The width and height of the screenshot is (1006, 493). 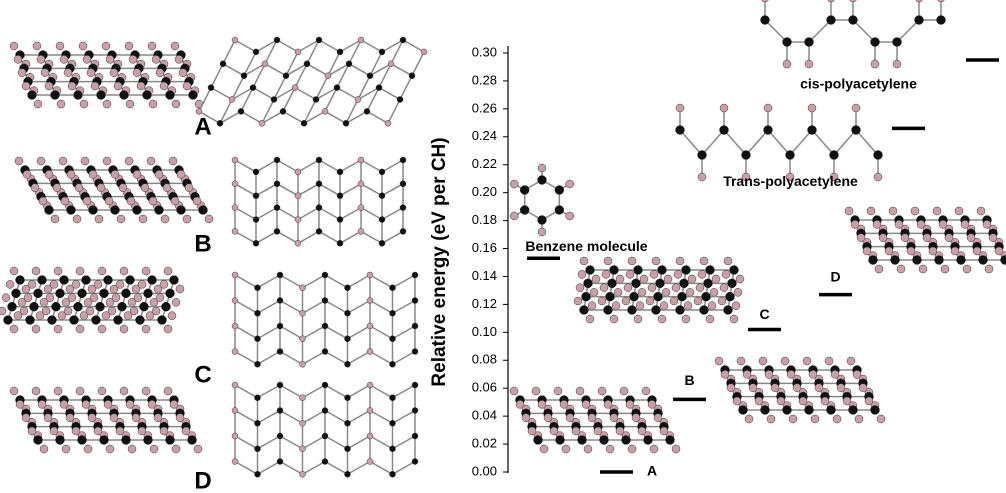 What do you see at coordinates (484, 387) in the screenshot?
I see `y-tick-label: 0.06` at bounding box center [484, 387].